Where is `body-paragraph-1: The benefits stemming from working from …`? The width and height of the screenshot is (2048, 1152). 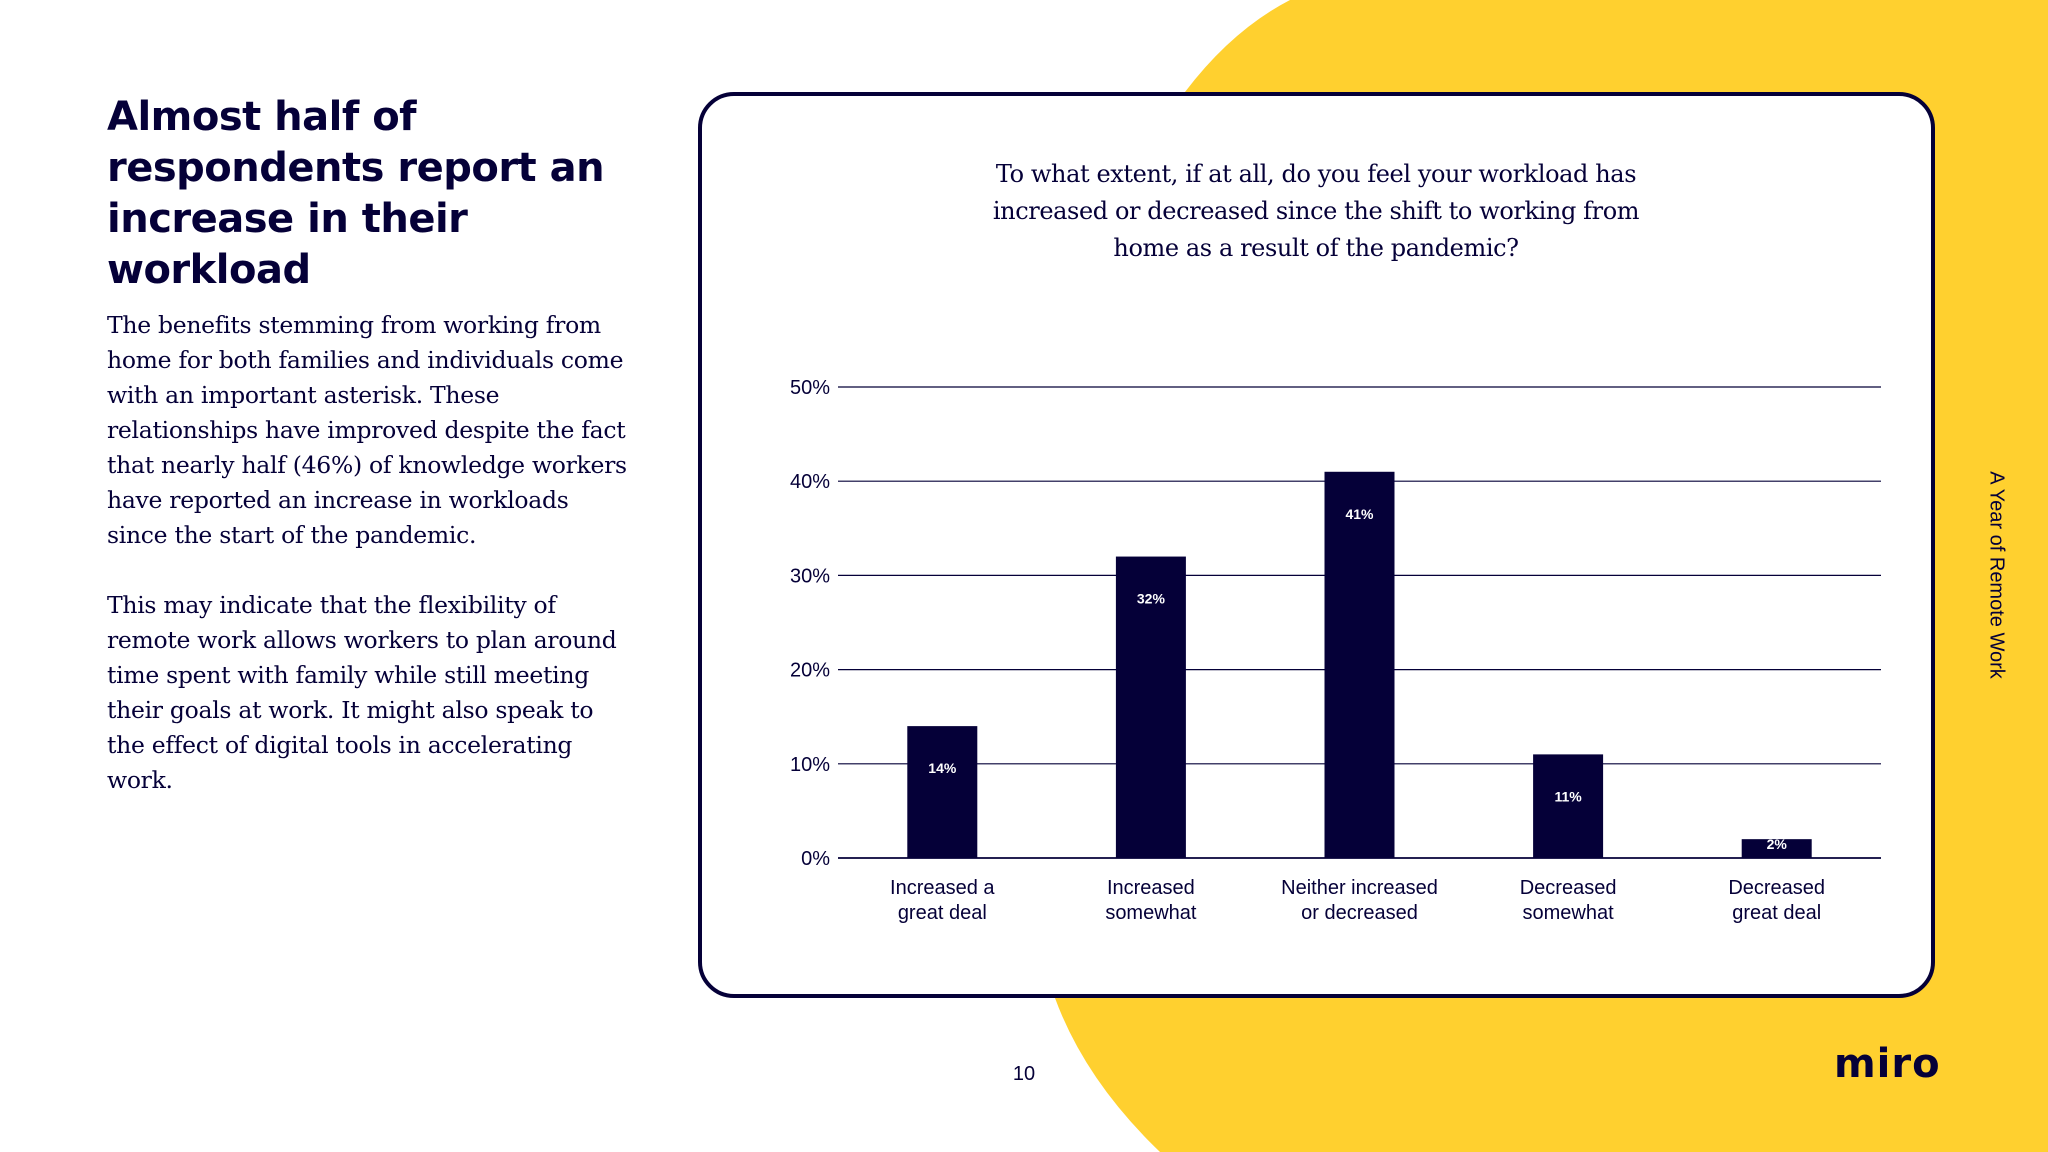
body-paragraph-1: The benefits stemming from working from … is located at coordinates (367, 430).